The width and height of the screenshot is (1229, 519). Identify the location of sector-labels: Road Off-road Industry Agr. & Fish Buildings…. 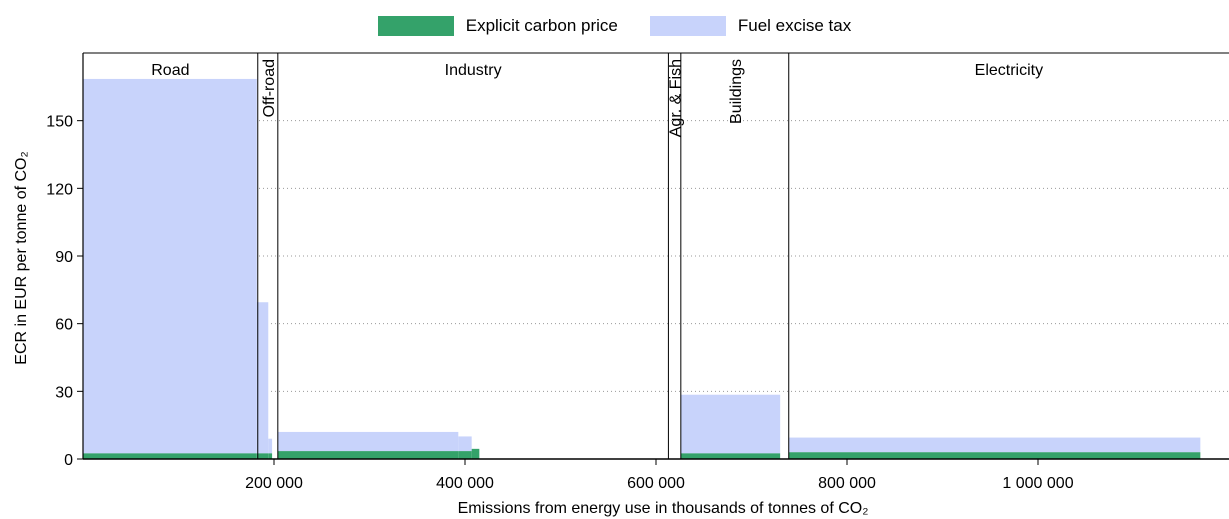
(597, 98).